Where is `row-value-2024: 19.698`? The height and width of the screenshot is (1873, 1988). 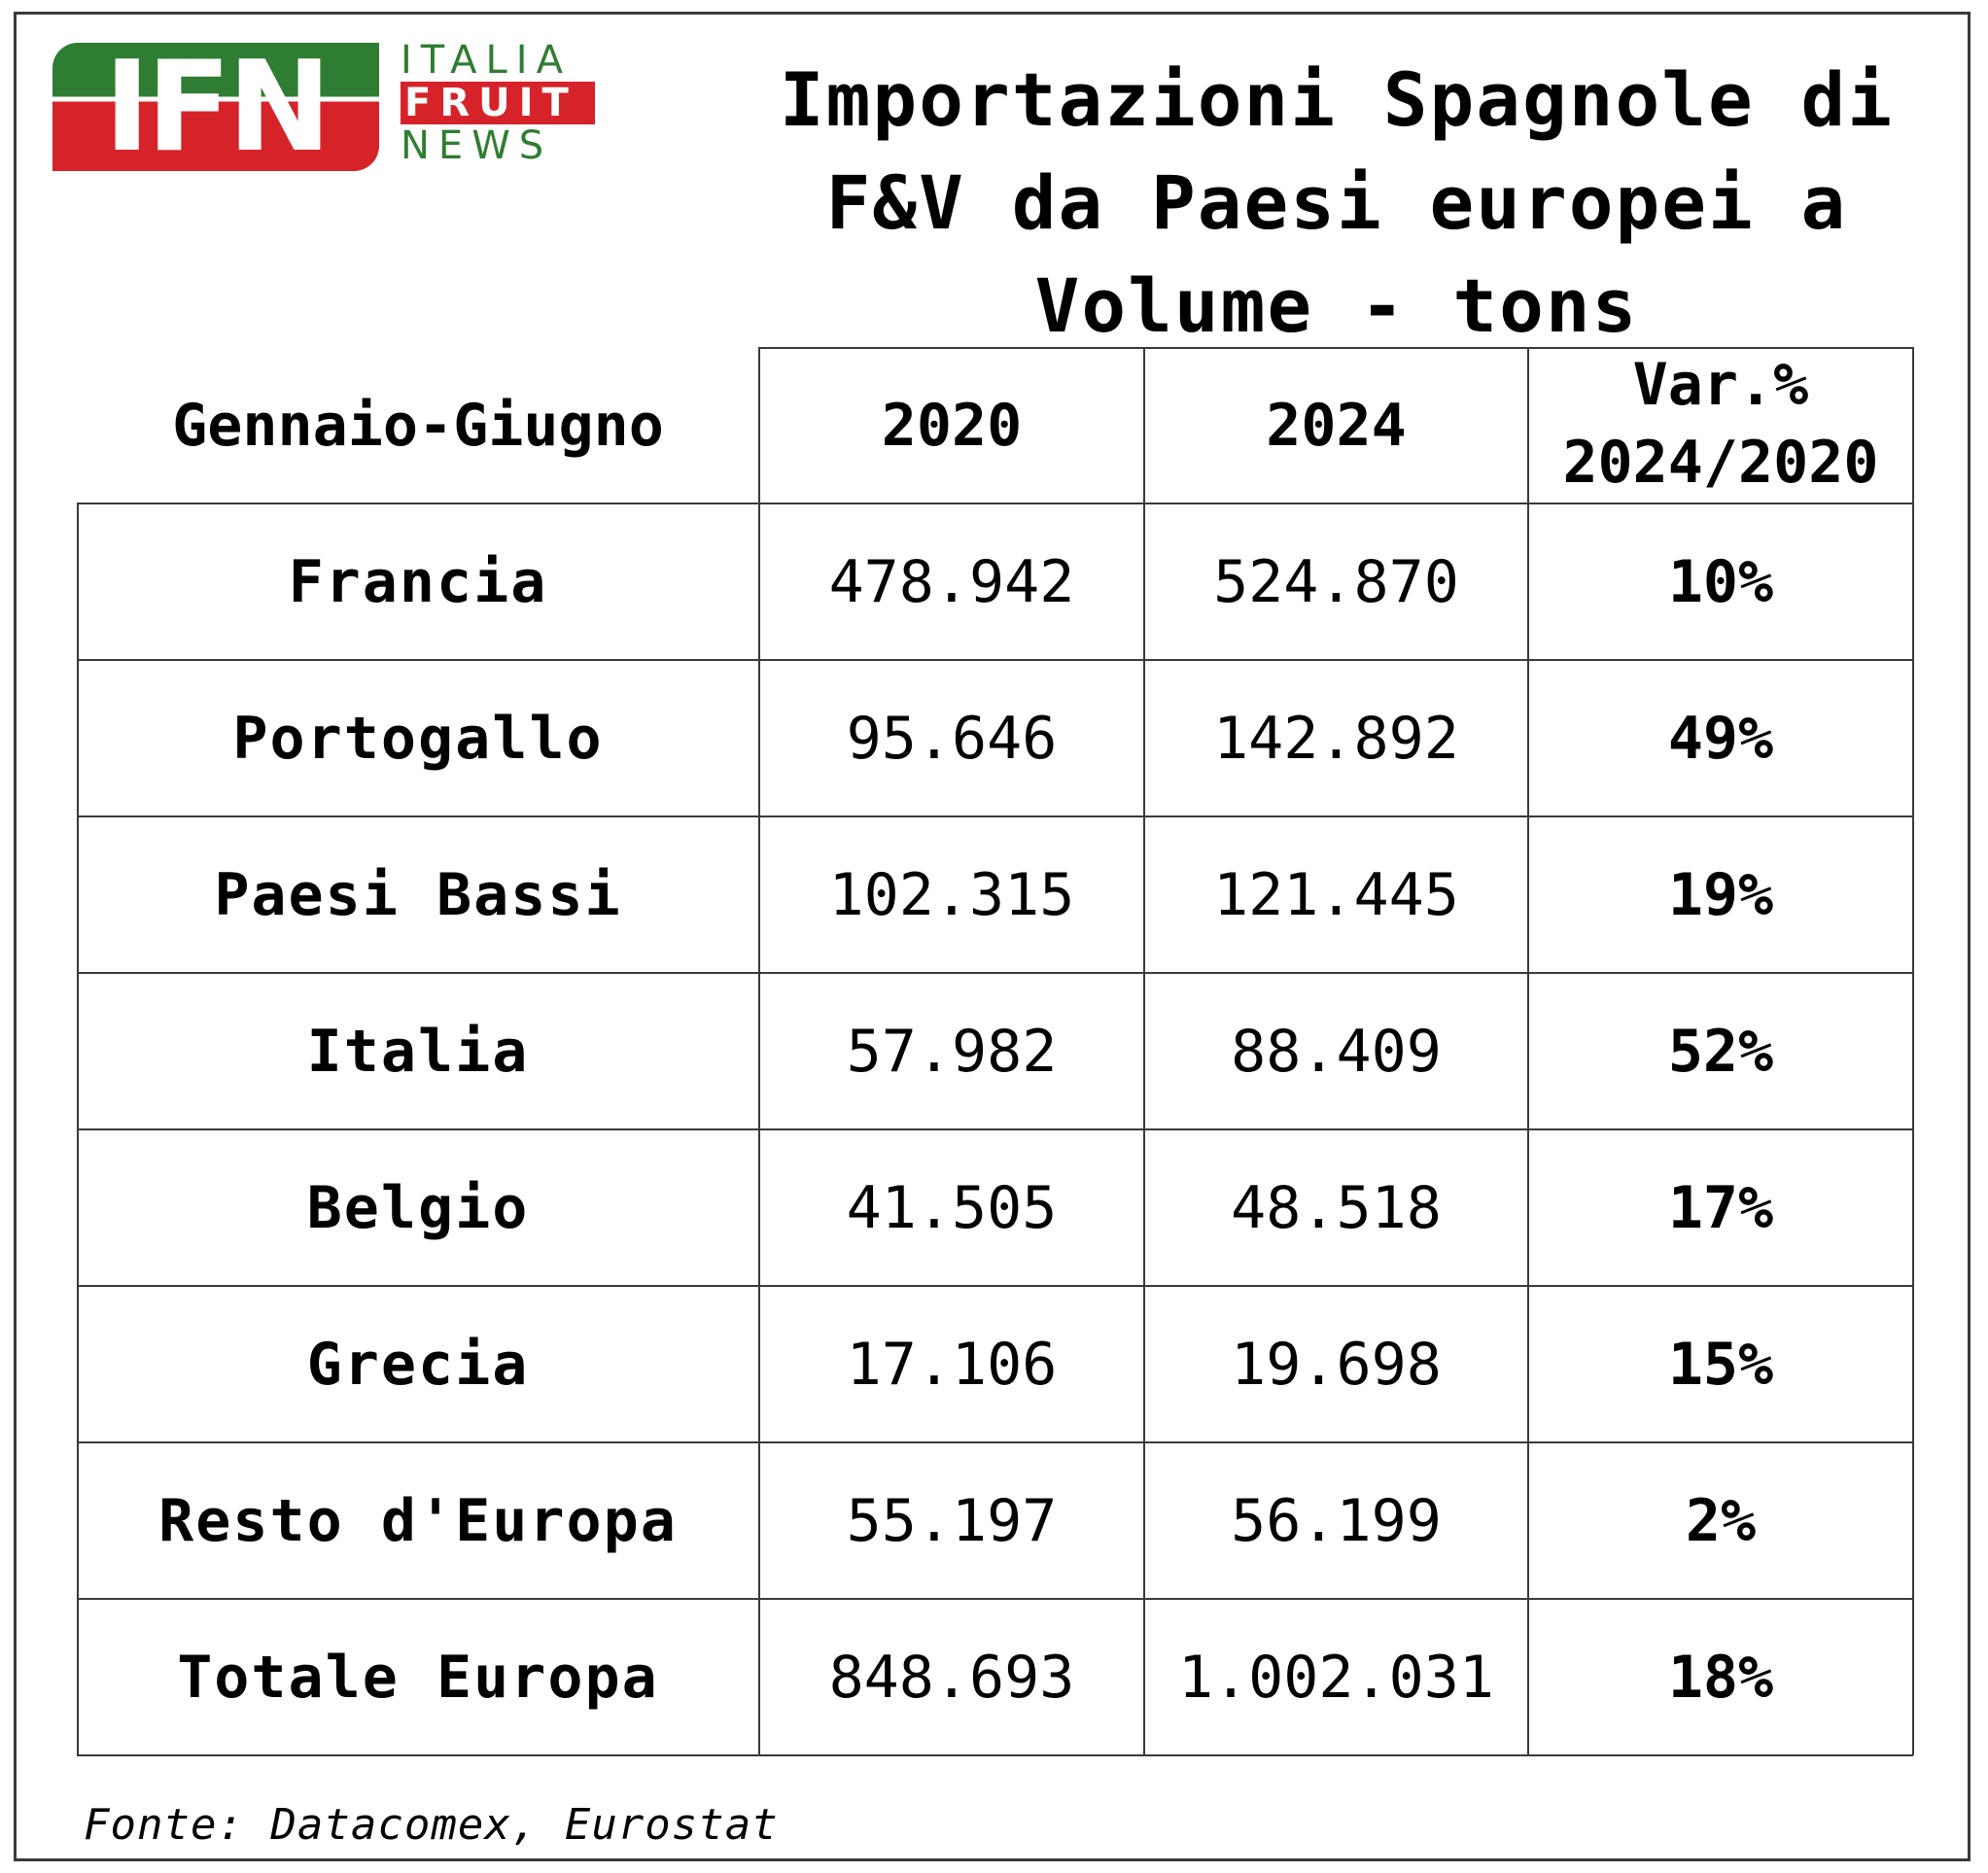
row-value-2024: 19.698 is located at coordinates (1336, 1364).